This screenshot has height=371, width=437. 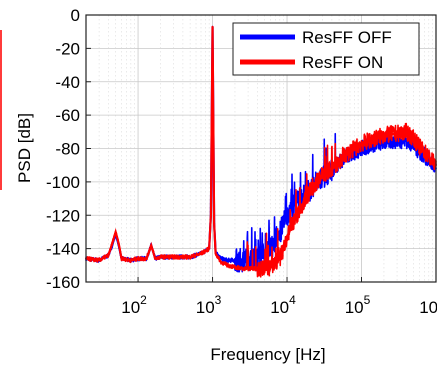 What do you see at coordinates (267, 354) in the screenshot?
I see `x-axis-label: Frequency [Hz]` at bounding box center [267, 354].